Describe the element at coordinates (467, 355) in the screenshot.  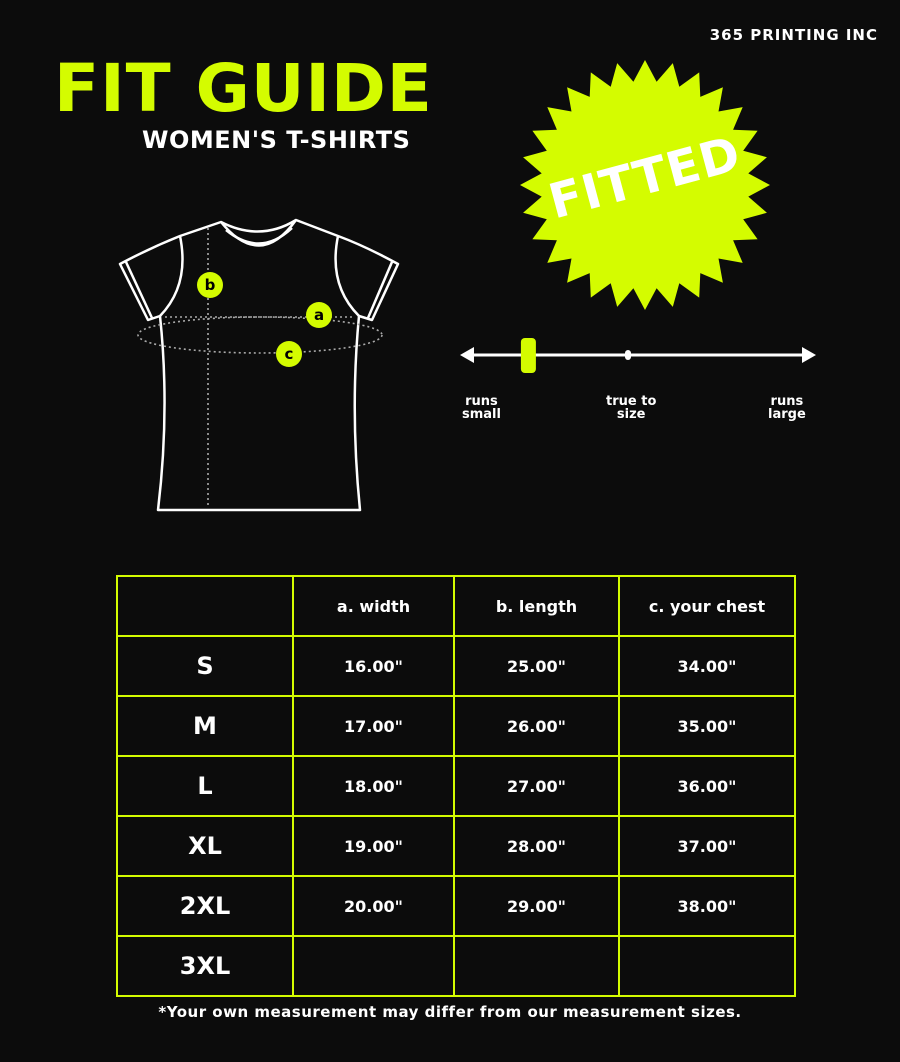
I see `arrow-left-icon` at that location.